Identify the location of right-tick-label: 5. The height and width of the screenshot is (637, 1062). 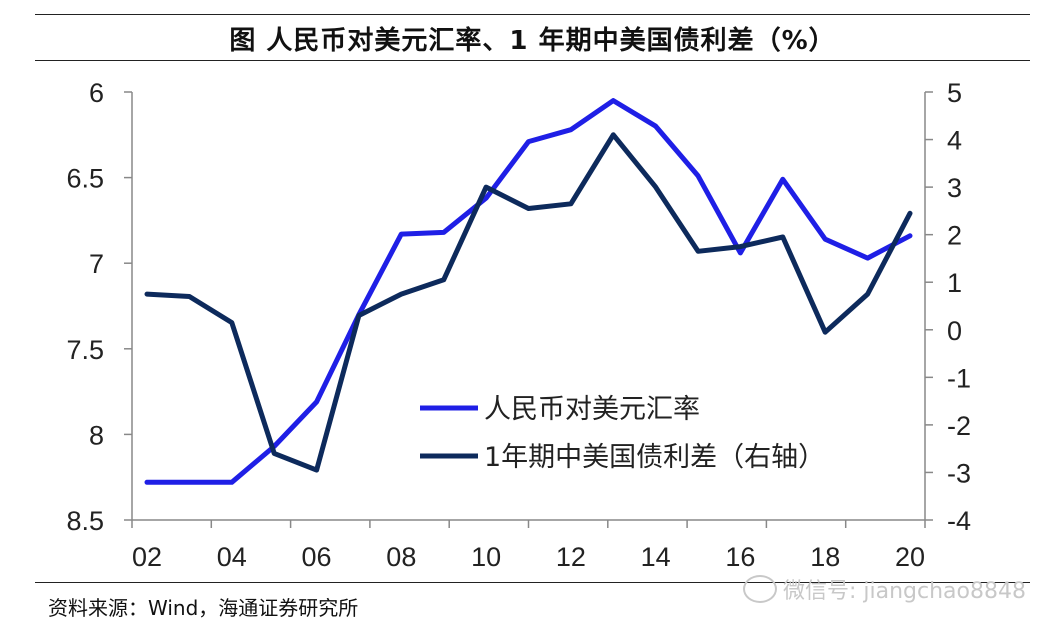
(954, 93).